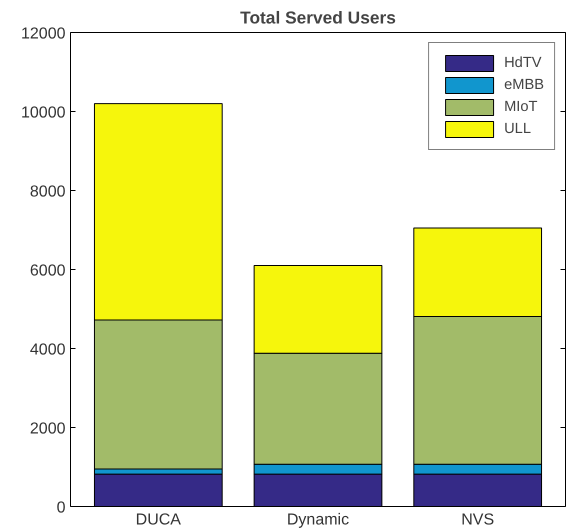 This screenshot has width=577, height=531. I want to click on y-tick-label: 2000, so click(48, 429).